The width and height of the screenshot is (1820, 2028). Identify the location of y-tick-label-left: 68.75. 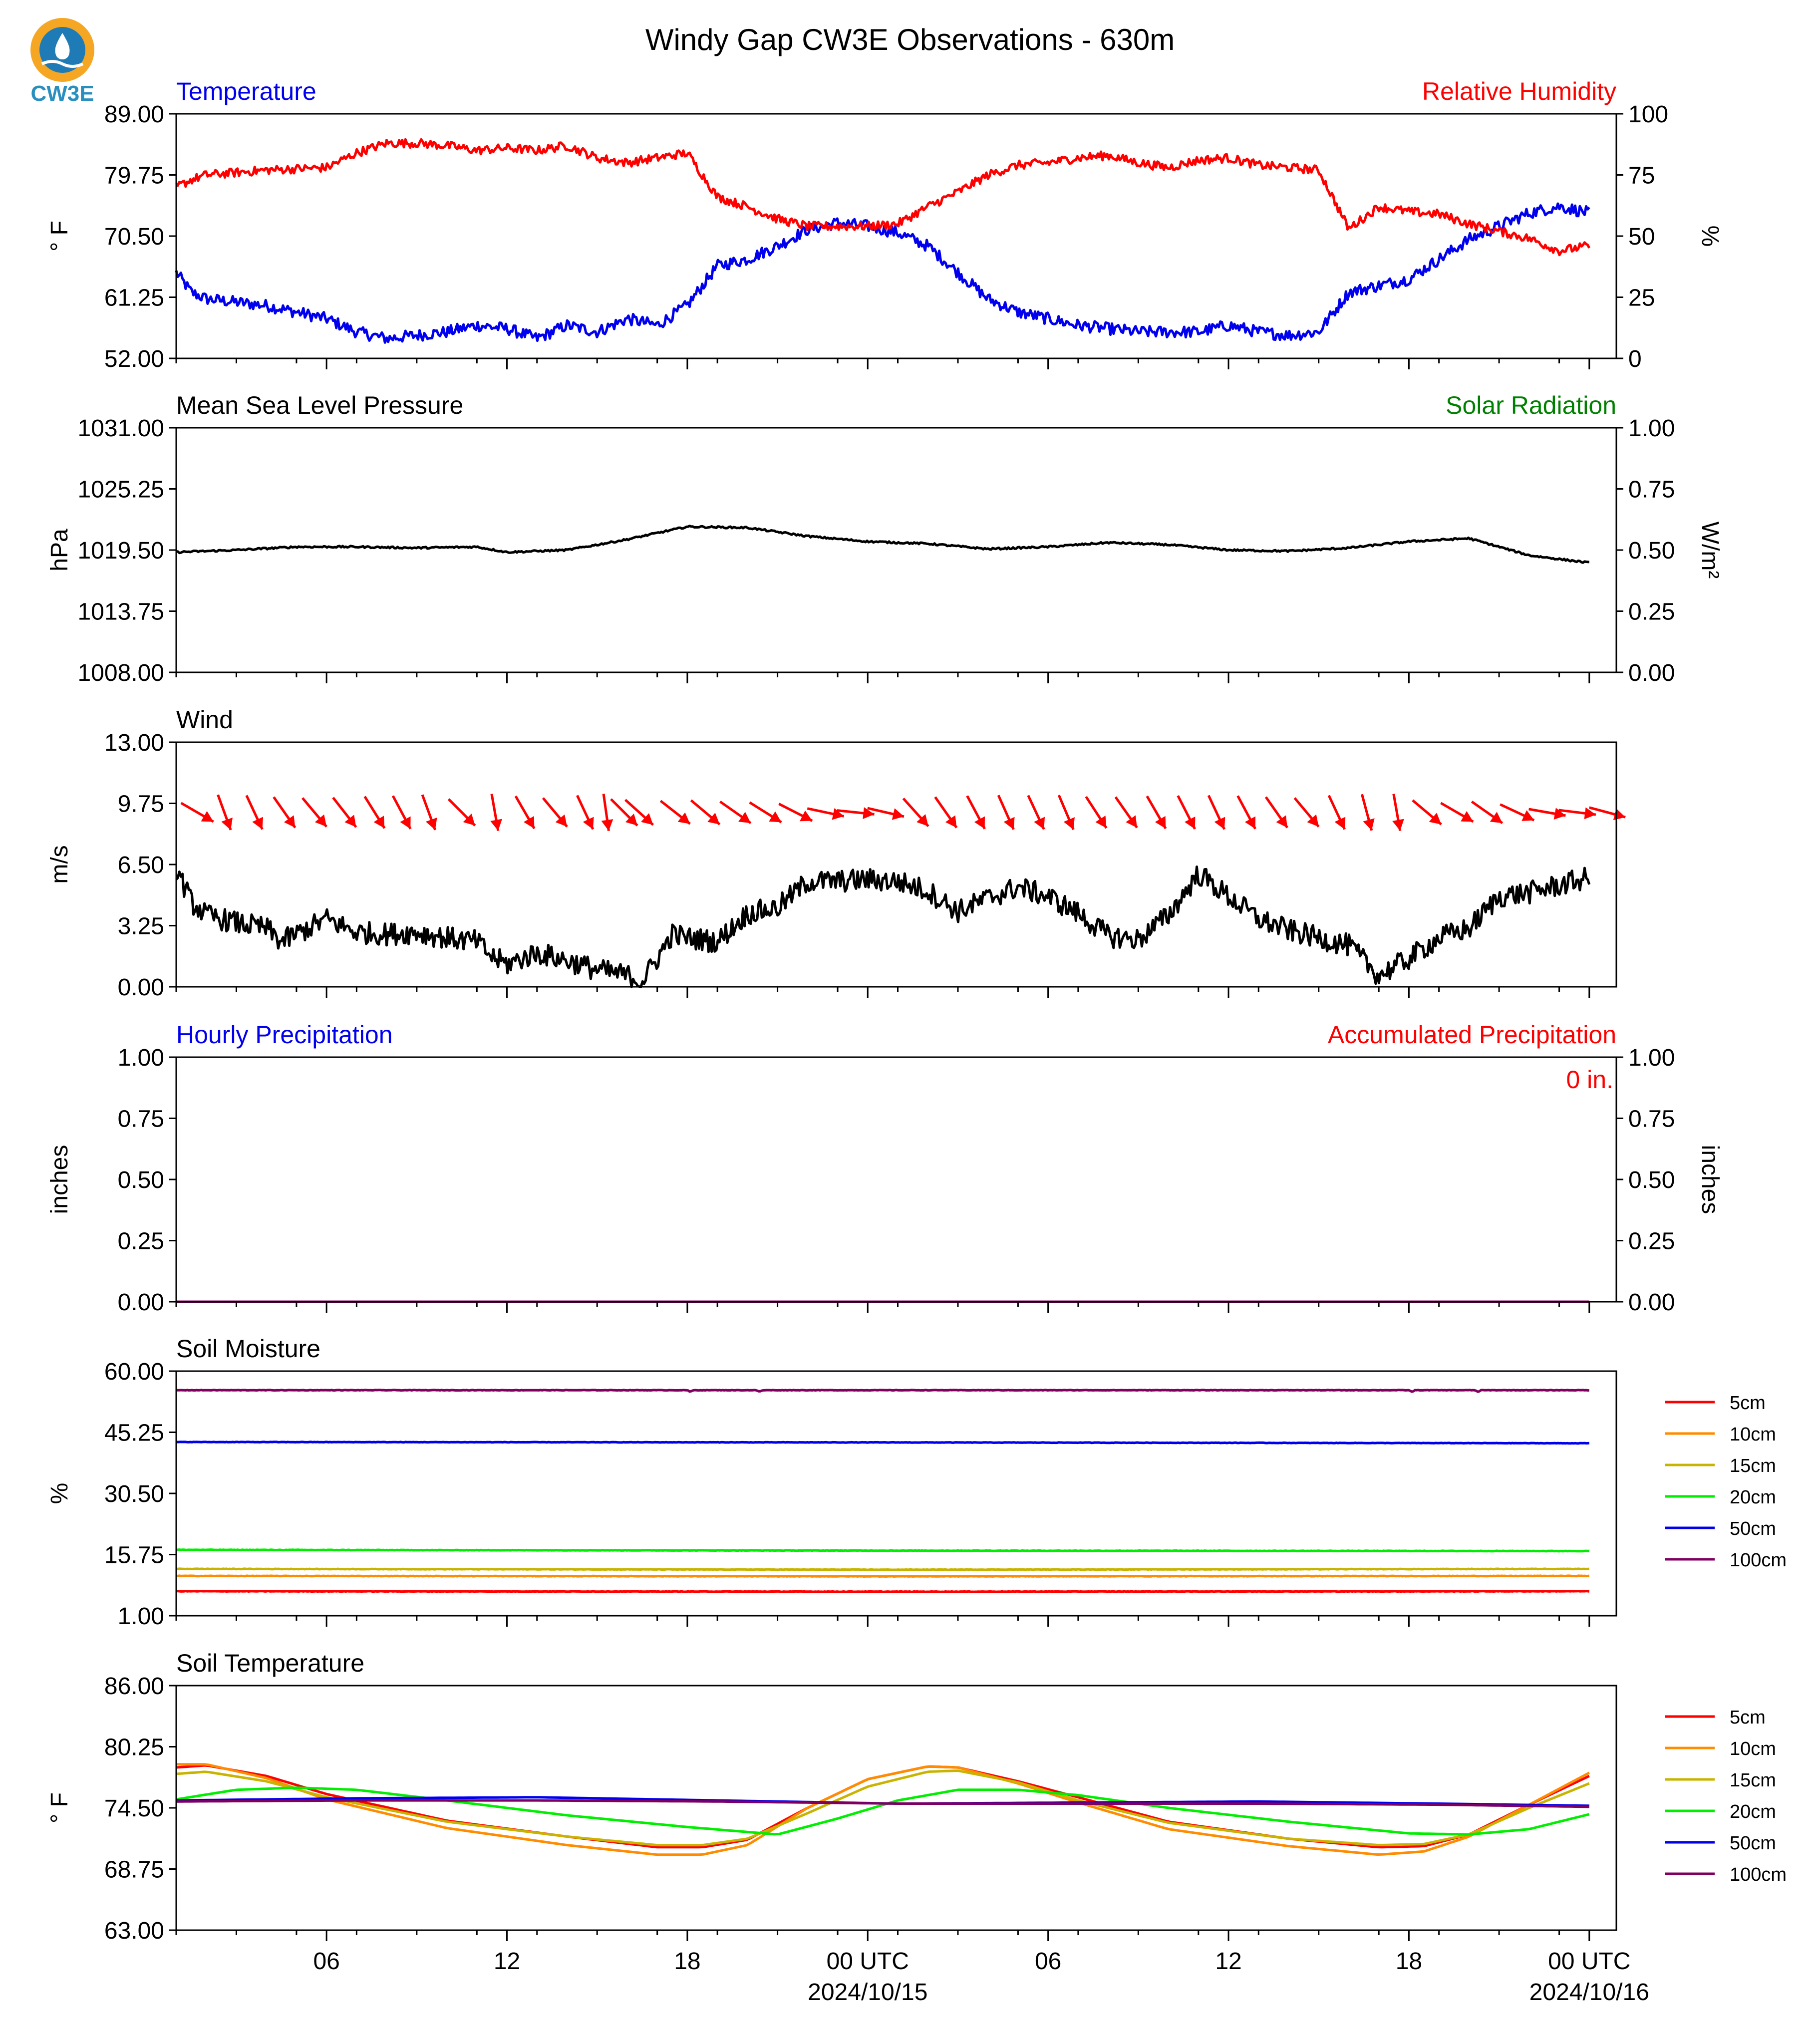
(134, 1870).